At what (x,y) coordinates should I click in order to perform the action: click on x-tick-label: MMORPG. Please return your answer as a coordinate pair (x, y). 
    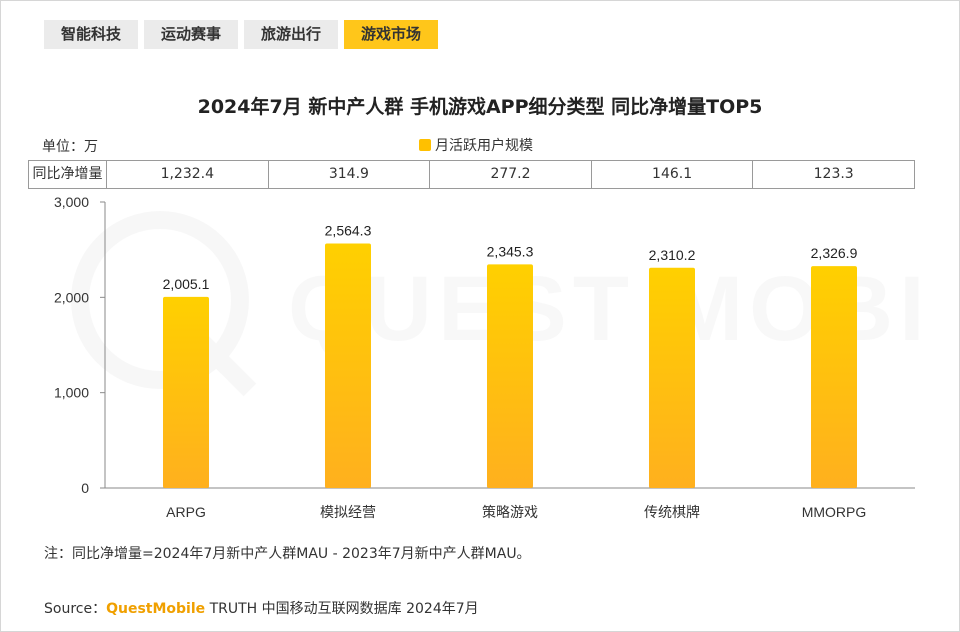
    Looking at the image, I should click on (834, 512).